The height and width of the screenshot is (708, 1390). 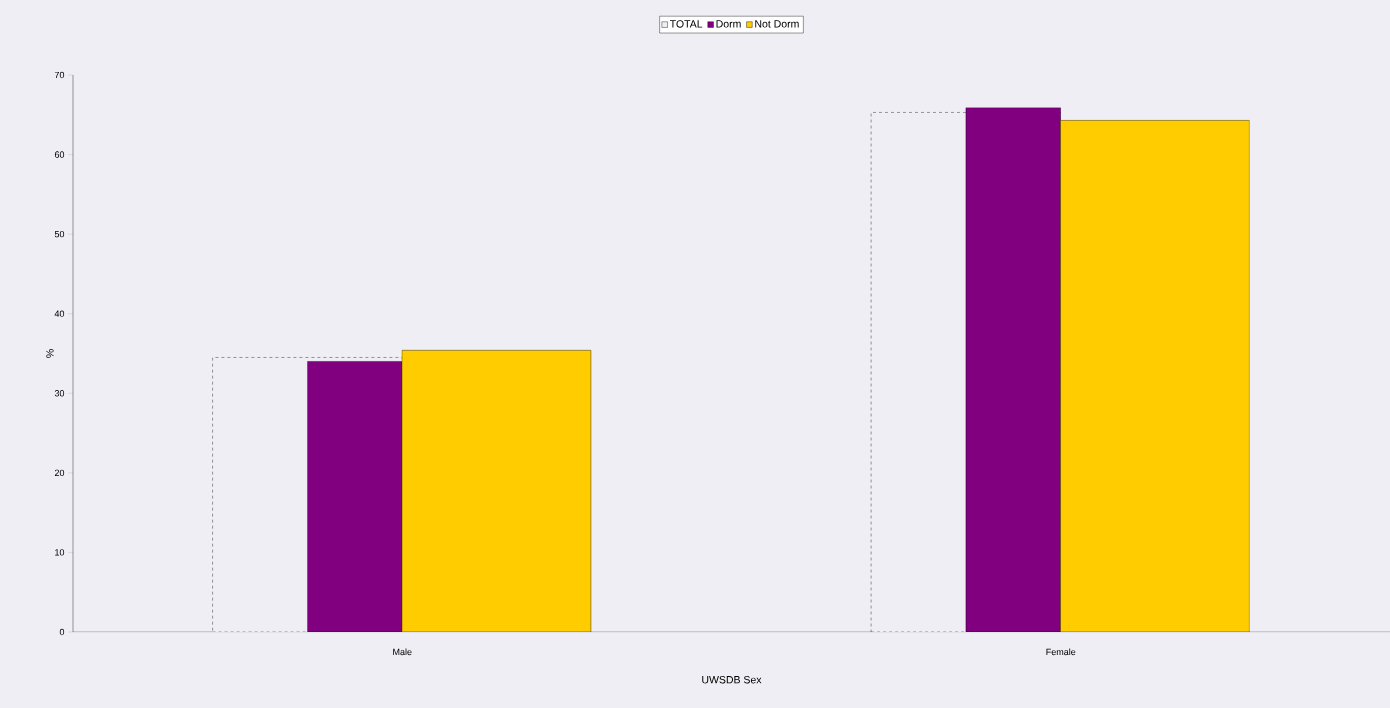 What do you see at coordinates (62, 632) in the screenshot?
I see `y-tick-label: 0` at bounding box center [62, 632].